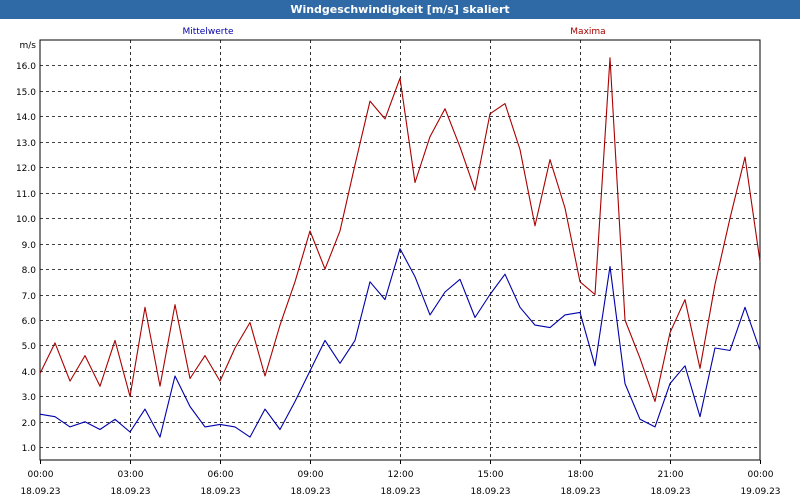  I want to click on y-tick-label: 12.0, so click(26, 169).